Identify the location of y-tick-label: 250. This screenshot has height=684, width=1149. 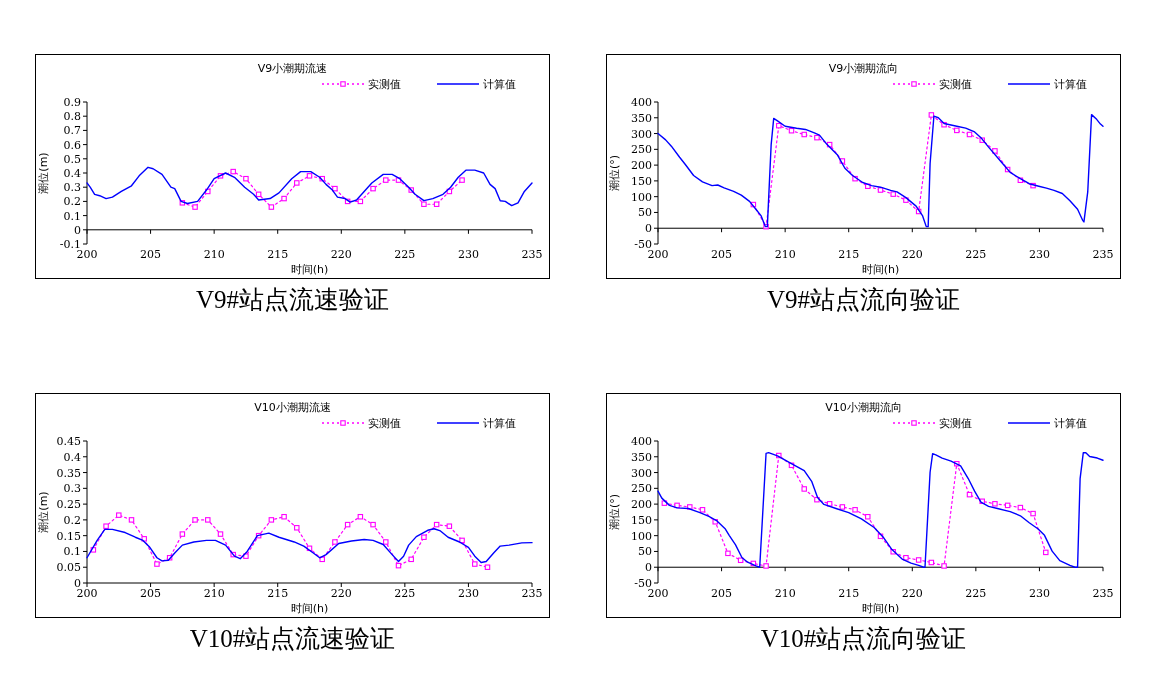
(641, 489).